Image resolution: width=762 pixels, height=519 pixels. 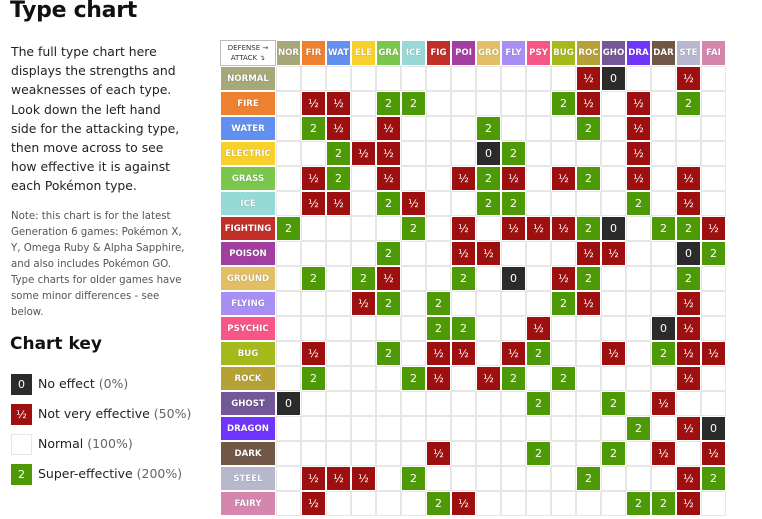 I want to click on key-label-percent: (100%), so click(x=110, y=443).